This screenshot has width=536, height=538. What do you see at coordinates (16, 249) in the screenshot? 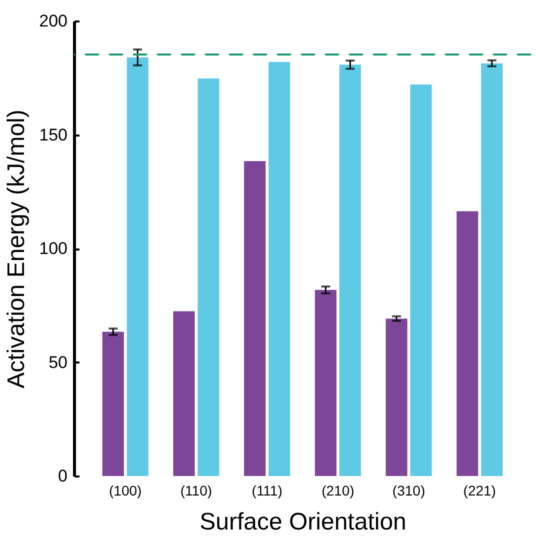
I see `y-axis-title: Activation Energy (kJ/mol)` at bounding box center [16, 249].